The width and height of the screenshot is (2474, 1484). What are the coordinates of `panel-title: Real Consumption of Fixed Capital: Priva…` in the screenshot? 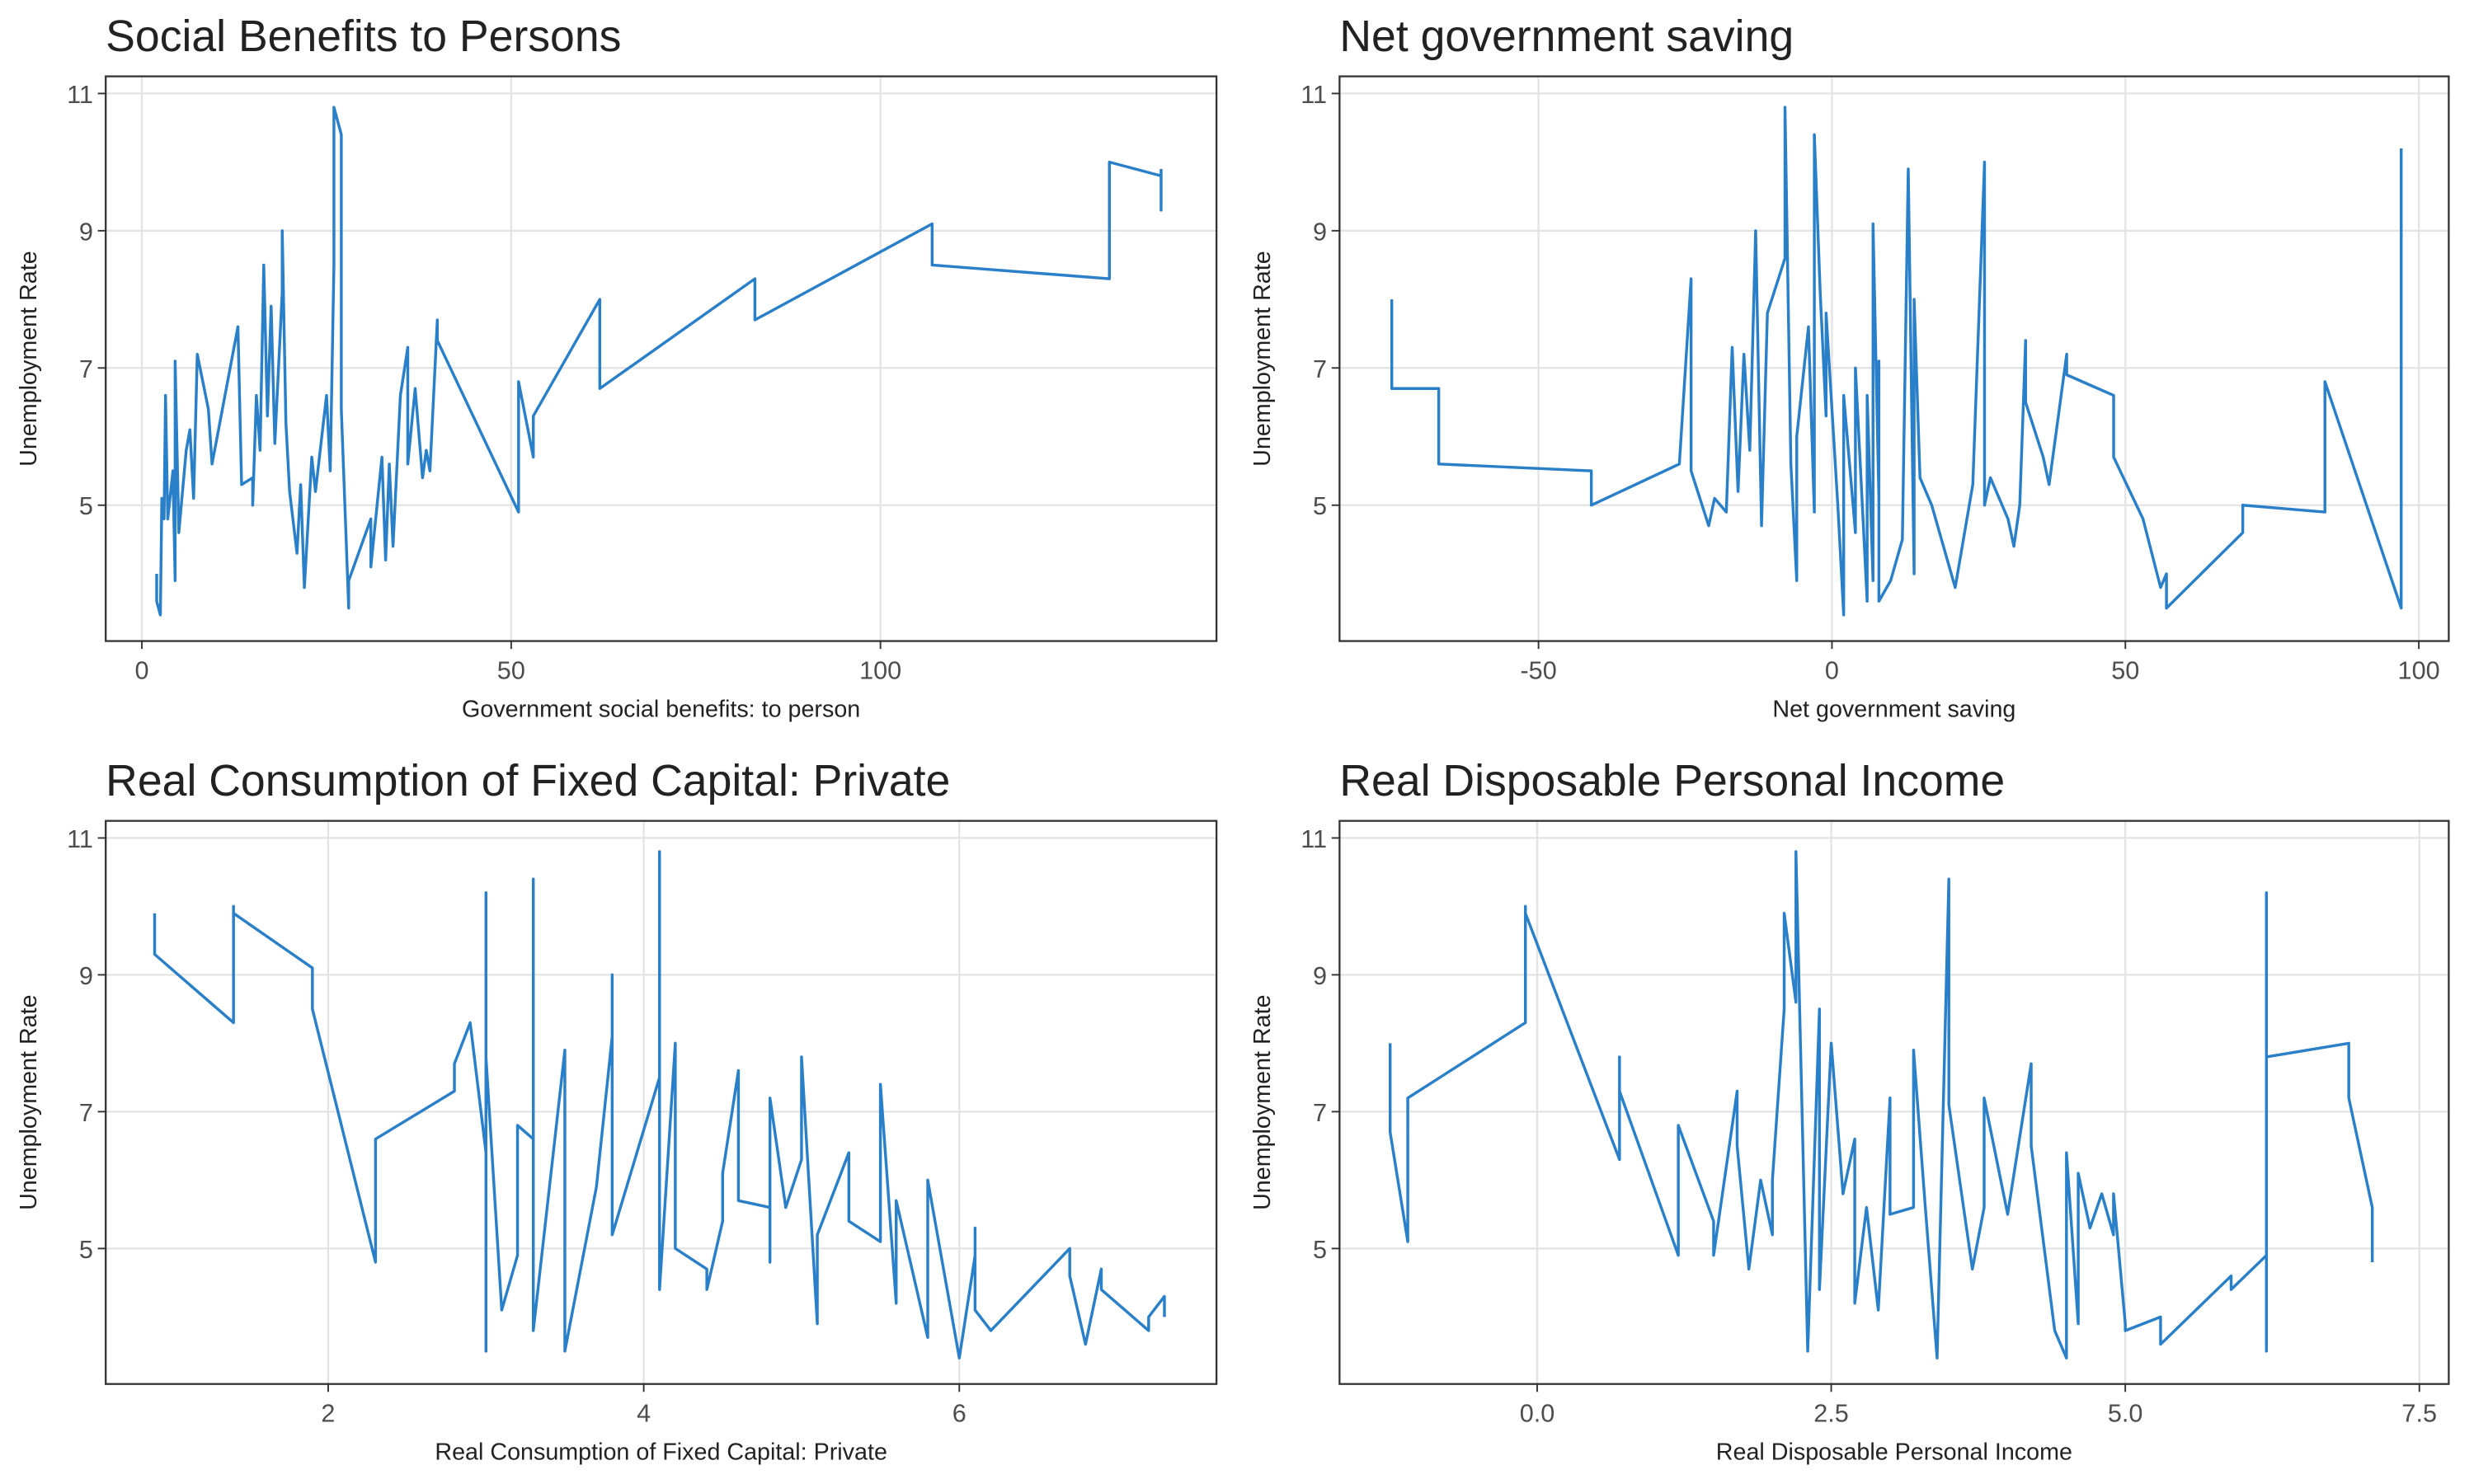 It's located at (528, 781).